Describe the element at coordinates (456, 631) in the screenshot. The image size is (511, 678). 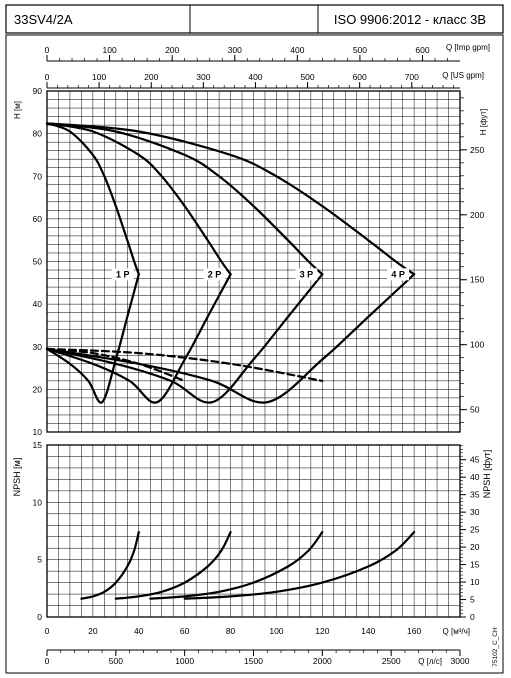
I see `q-m3h-axis-label: Q [м³/ч]` at that location.